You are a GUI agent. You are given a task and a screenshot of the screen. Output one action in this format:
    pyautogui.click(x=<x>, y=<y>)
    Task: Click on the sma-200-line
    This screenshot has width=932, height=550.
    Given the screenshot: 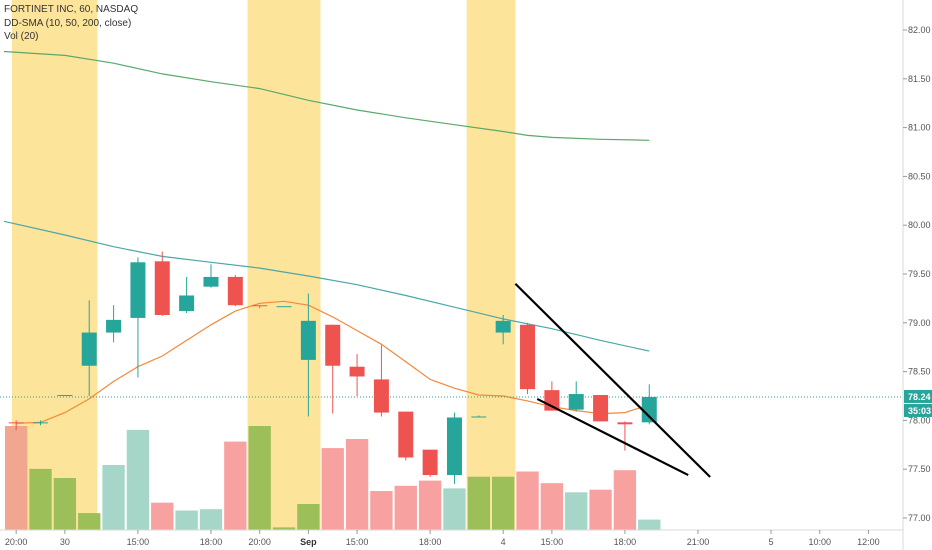 What is the action you would take?
    pyautogui.click(x=326, y=95)
    